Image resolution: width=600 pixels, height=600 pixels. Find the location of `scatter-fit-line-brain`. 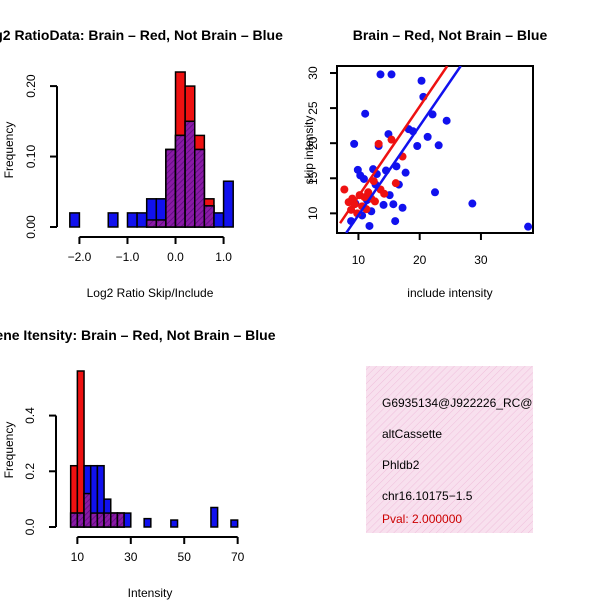

scatter-fit-line-brain is located at coordinates (394, 145).